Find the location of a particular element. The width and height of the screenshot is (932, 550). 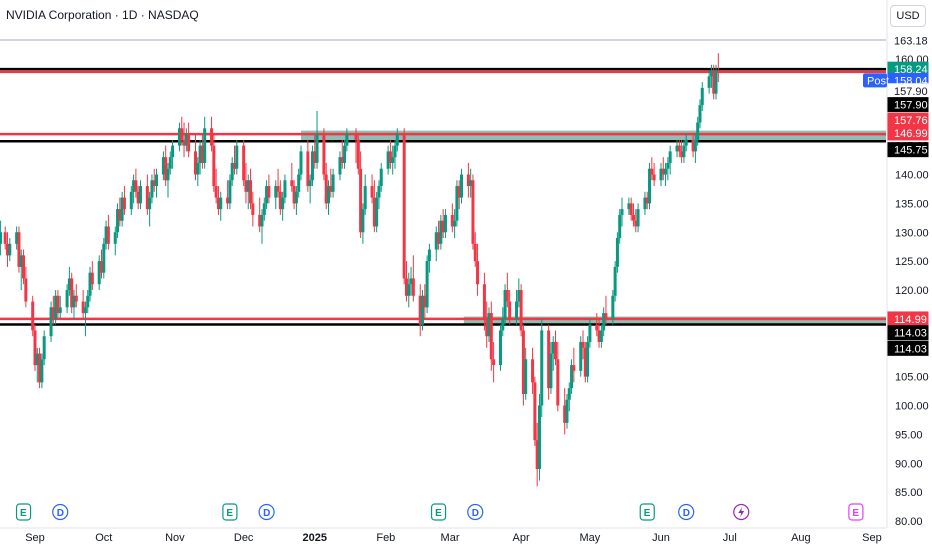

x-tick-label: Aug is located at coordinates (801, 538).